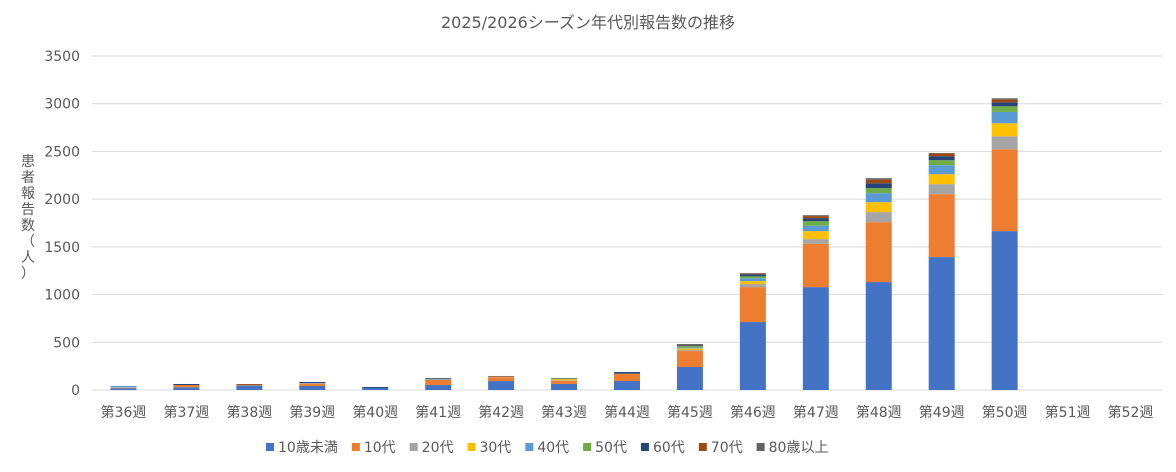  What do you see at coordinates (186, 412) in the screenshot?
I see `x-tick-label: 第37週` at bounding box center [186, 412].